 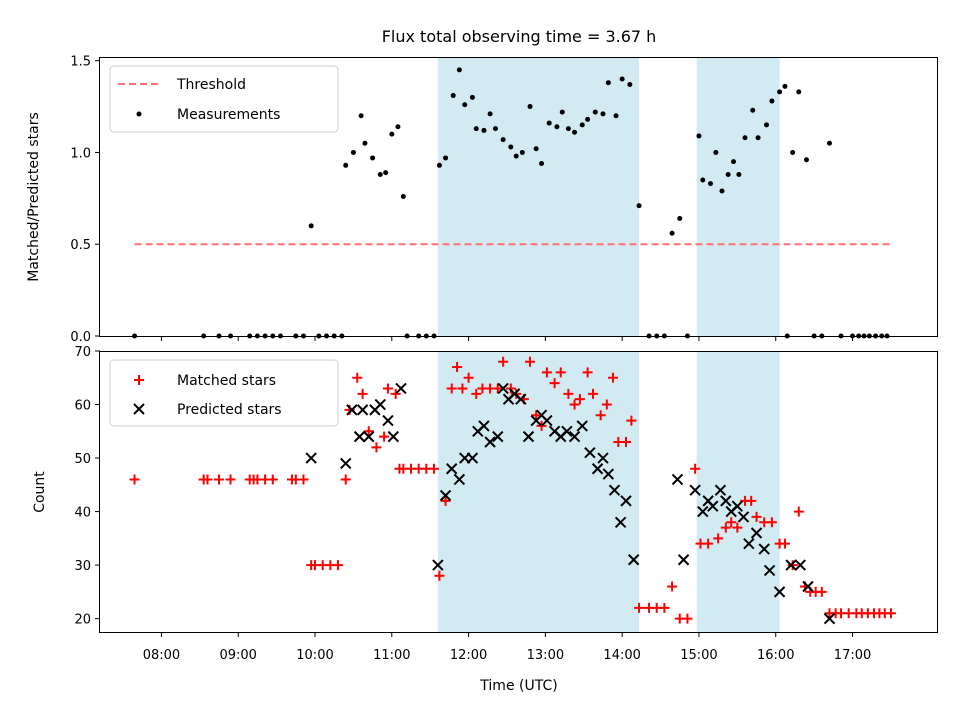 I want to click on top-shaded-spans, so click(x=608, y=196).